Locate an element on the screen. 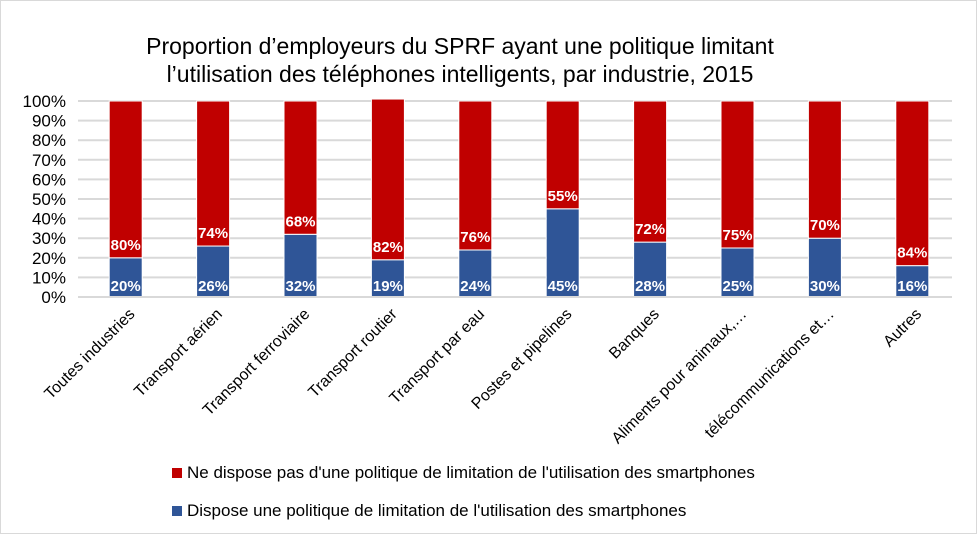 The height and width of the screenshot is (538, 977). y-tick-label: 60% is located at coordinates (49, 179).